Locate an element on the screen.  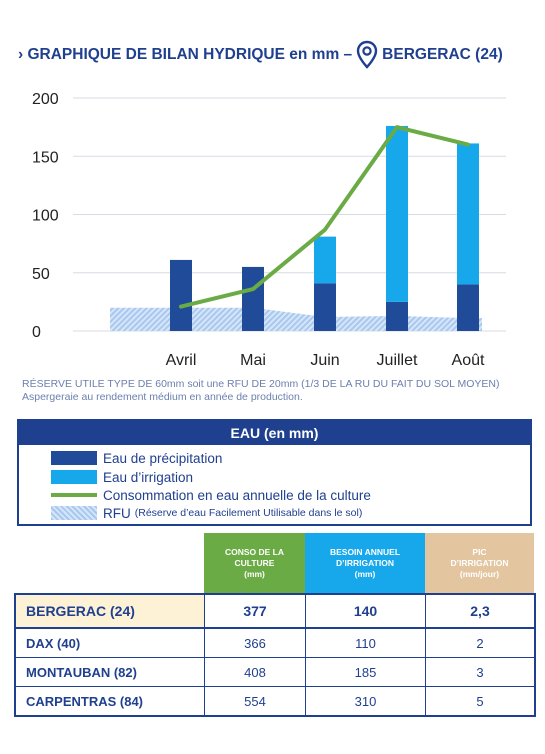
precipitation-swatch is located at coordinates (74, 458).